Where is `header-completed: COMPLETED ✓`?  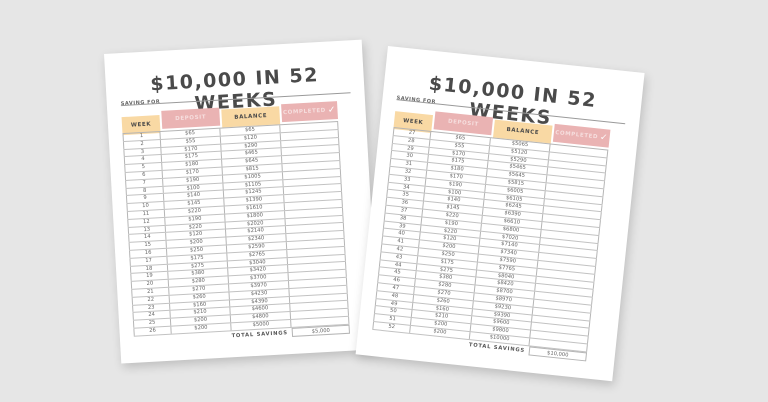 header-completed: COMPLETED ✓ is located at coordinates (309, 112).